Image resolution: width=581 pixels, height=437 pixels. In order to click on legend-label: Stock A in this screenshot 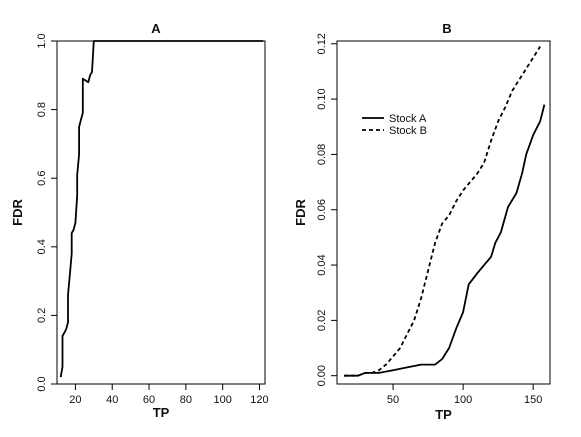, I will do `click(408, 119)`.